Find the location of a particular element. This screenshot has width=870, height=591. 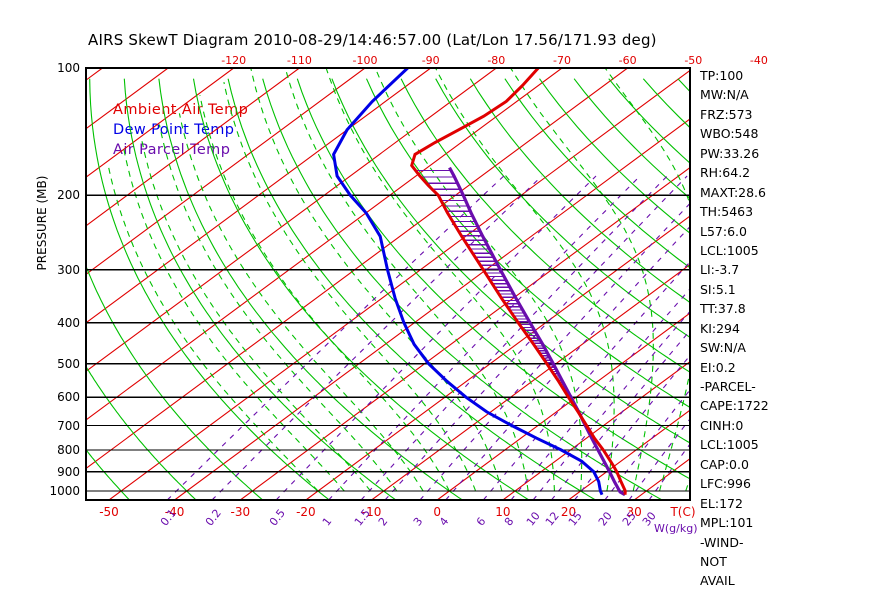

pressure-tick: 600 is located at coordinates (68, 397).